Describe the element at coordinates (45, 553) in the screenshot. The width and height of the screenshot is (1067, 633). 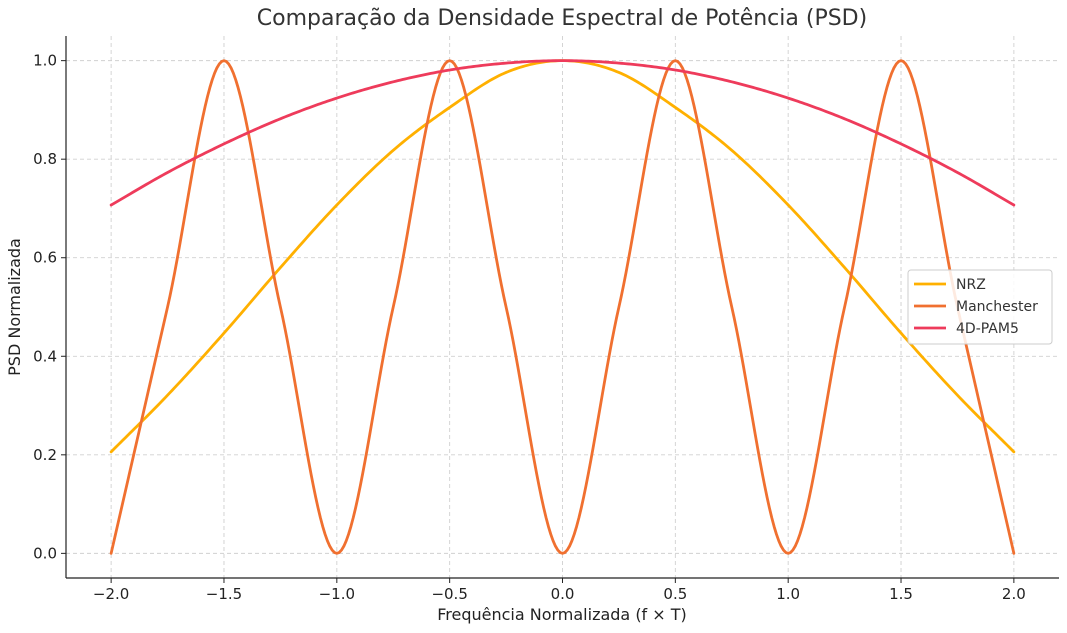
I see `y-tick-label: 0.0` at that location.